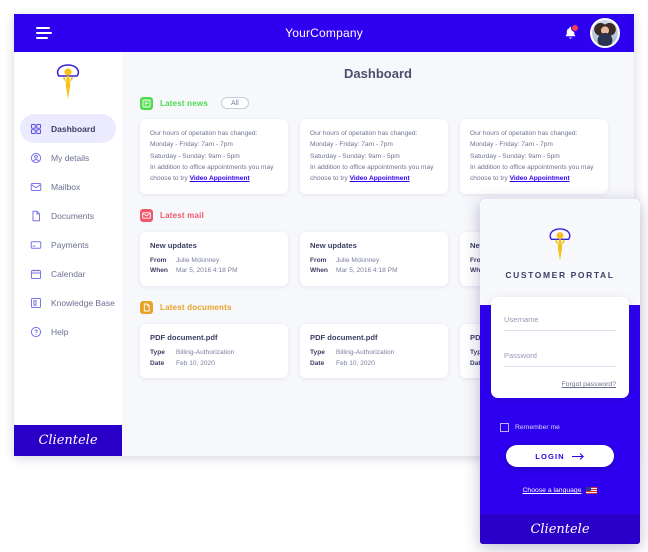 The width and height of the screenshot is (648, 552). Describe the element at coordinates (537, 427) in the screenshot. I see `remember-me-label: Remember me` at that location.